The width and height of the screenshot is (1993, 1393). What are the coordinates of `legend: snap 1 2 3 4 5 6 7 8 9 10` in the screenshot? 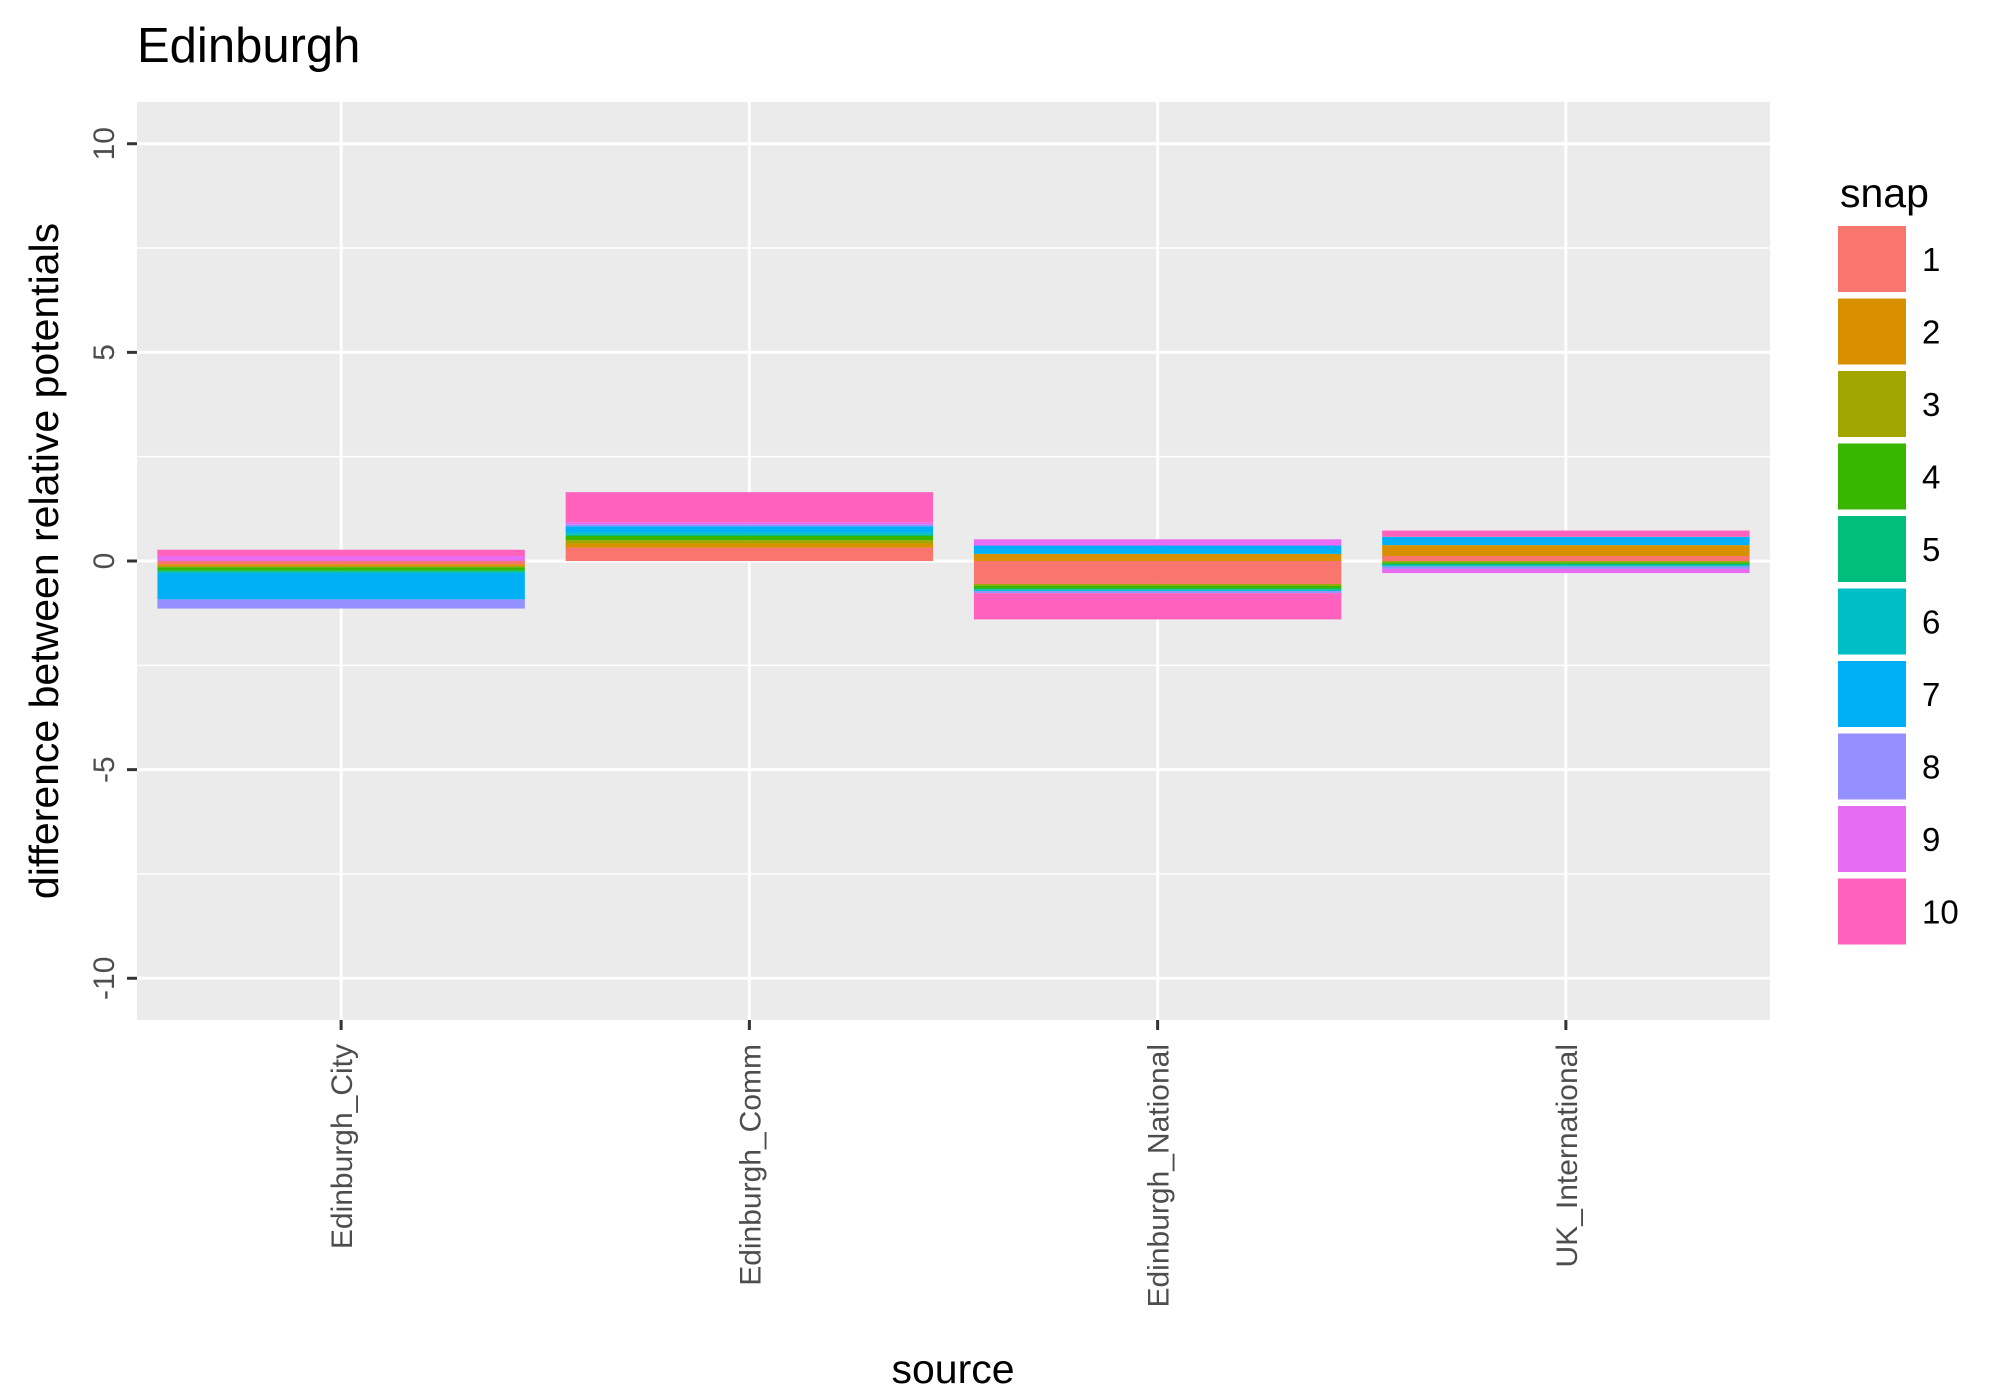 It's located at (1898, 557).